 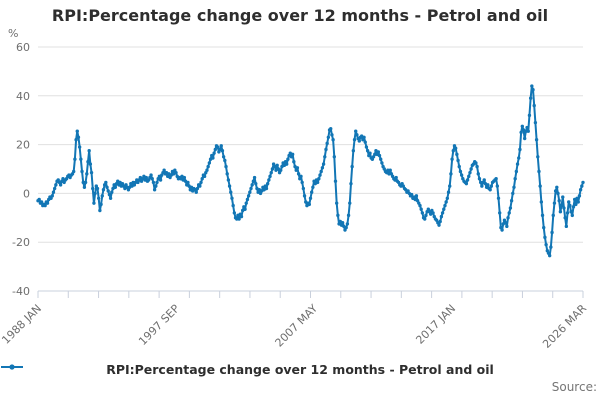 I want to click on svg-text: 1988 JAN, so click(x=22, y=324).